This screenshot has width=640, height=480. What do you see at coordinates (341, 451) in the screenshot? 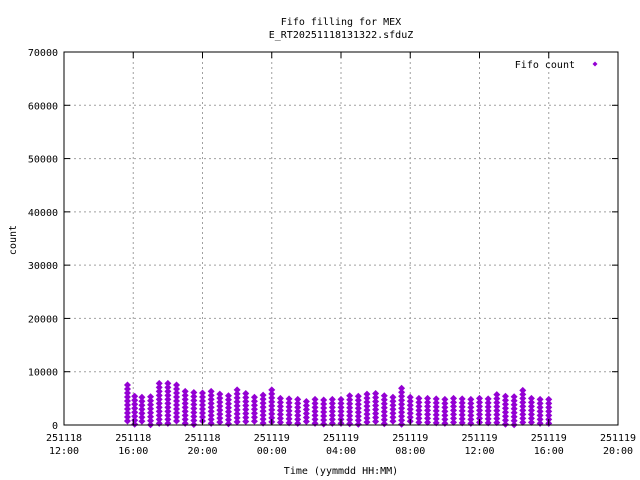
I see `x-tick-label-time: 04:00` at bounding box center [341, 451].